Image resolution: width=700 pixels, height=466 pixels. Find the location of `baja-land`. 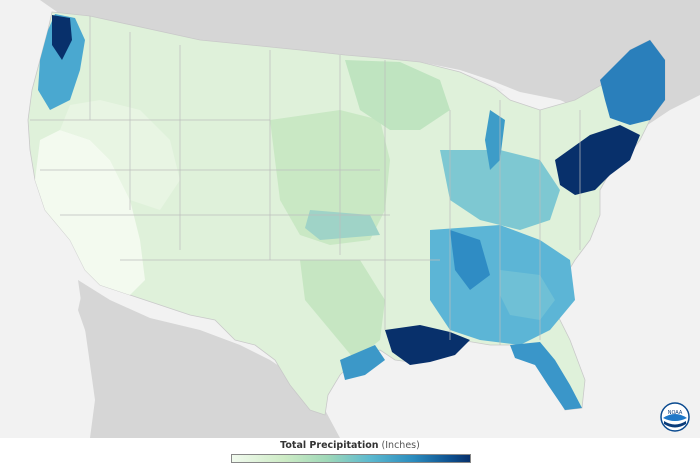

baja-land is located at coordinates (109, 365).